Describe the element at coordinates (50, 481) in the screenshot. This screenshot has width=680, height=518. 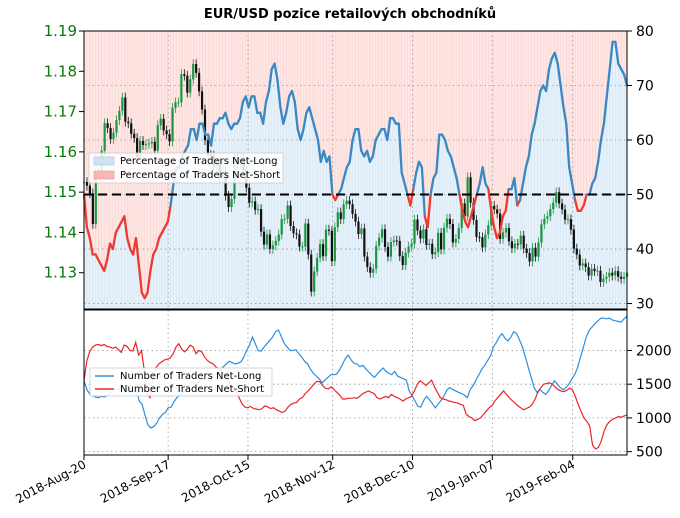
I see `x-axis-tick-label: 2018-Aug-20` at that location.